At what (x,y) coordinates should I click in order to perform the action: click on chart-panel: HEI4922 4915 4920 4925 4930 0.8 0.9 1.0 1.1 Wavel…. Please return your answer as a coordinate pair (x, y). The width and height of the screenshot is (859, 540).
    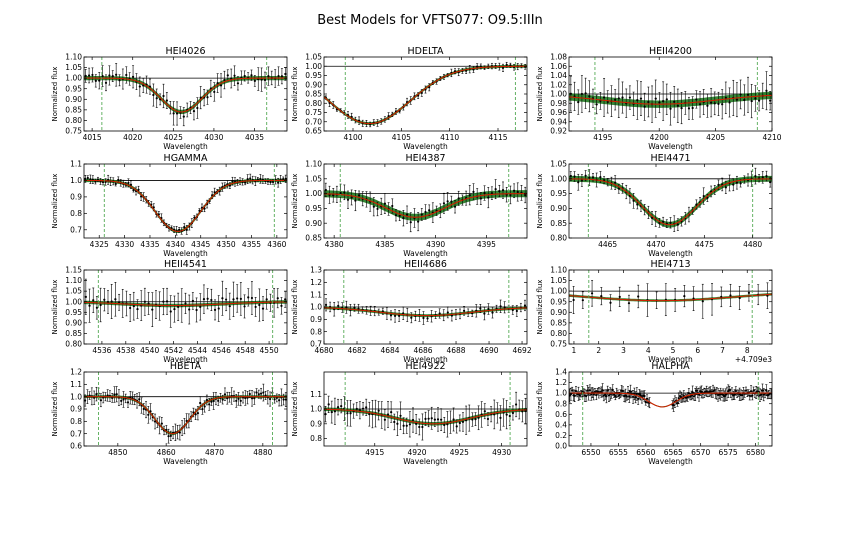
    Looking at the image, I should click on (409, 413).